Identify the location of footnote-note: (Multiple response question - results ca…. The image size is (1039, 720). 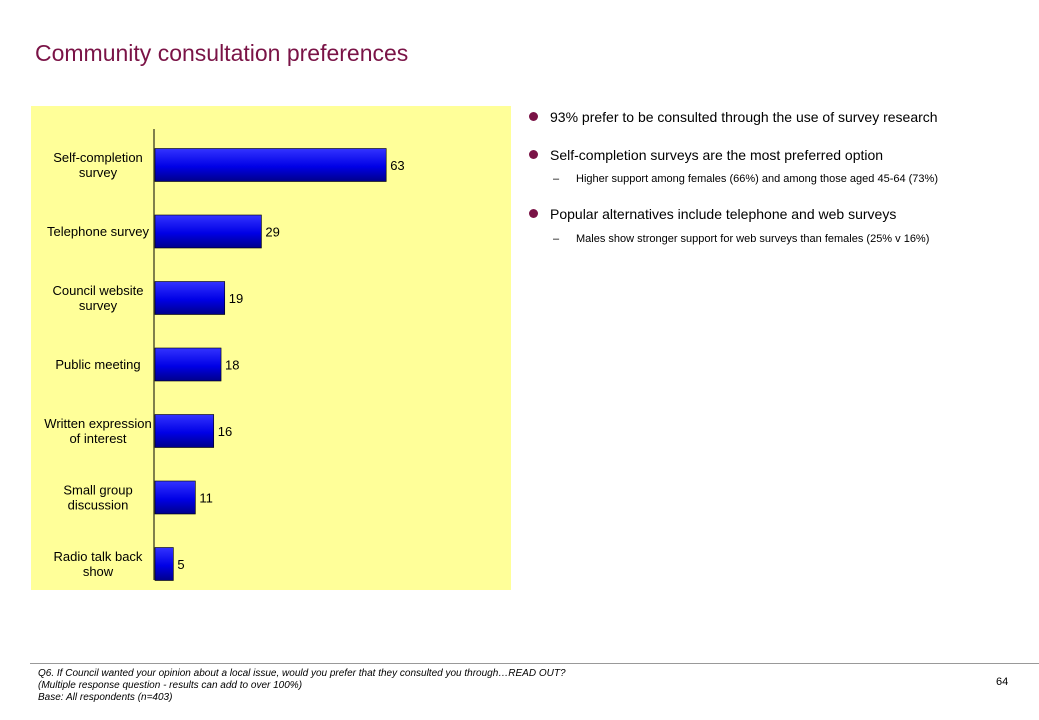
(170, 685).